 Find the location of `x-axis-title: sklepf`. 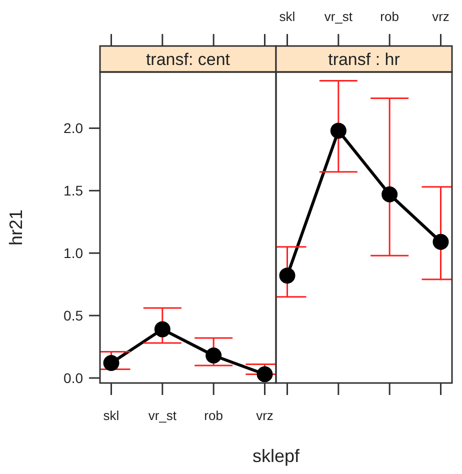

x-axis-title: sklepf is located at coordinates (276, 456).